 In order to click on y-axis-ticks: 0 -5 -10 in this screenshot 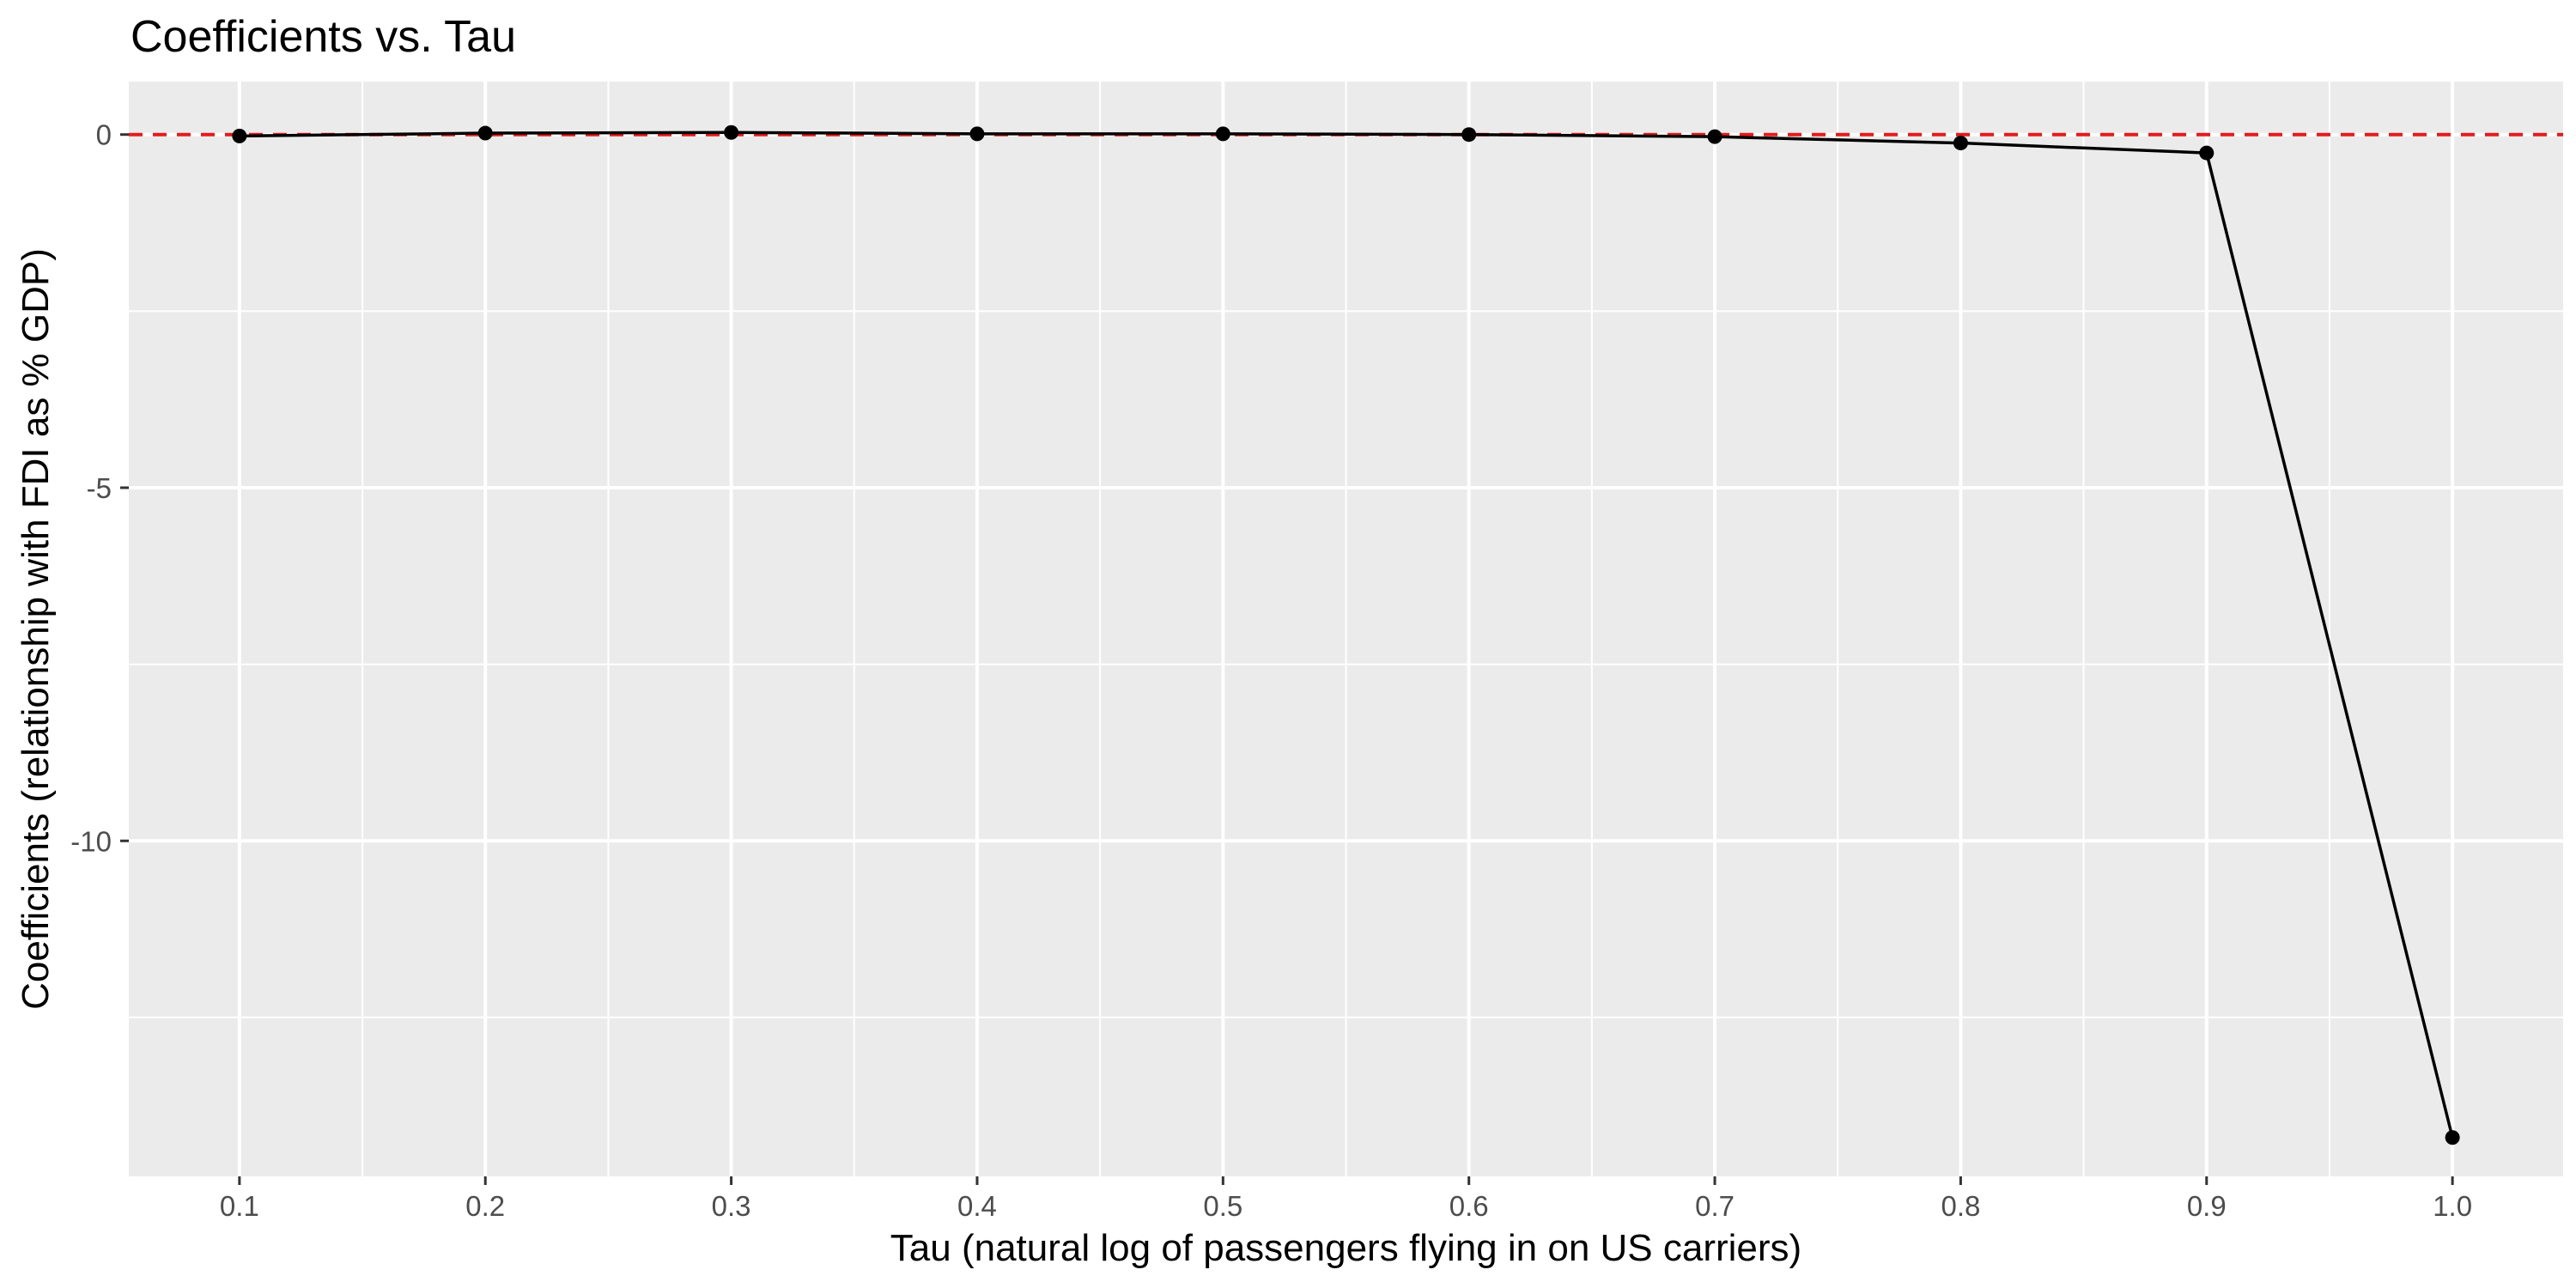, I will do `click(99, 488)`.